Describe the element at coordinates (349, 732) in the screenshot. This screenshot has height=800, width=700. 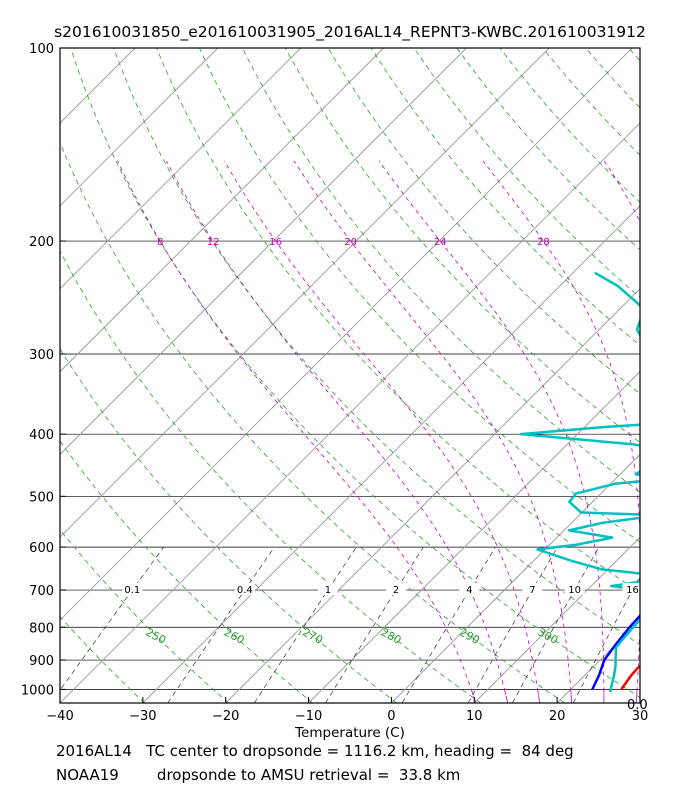
I see `x-axis-label: Temperature (C)` at that location.